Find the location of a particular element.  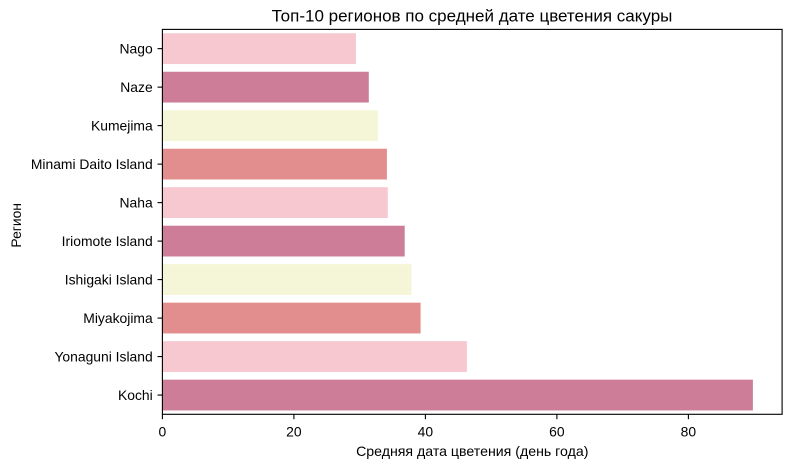

svg-text: Minami Daito Island is located at coordinates (92, 164).